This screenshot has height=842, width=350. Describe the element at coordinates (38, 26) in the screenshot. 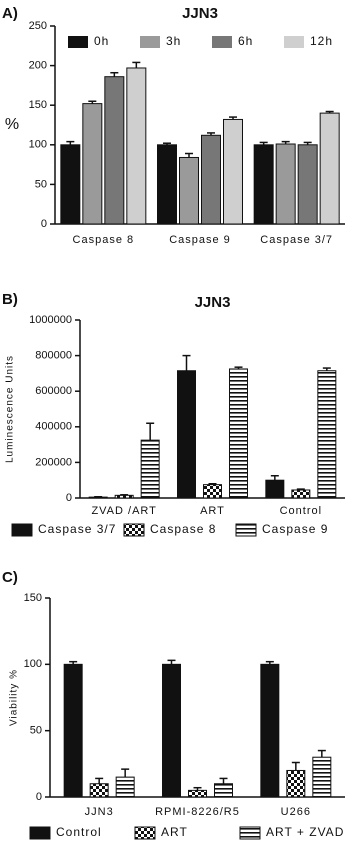

I see `y-tick-label: 250` at that location.